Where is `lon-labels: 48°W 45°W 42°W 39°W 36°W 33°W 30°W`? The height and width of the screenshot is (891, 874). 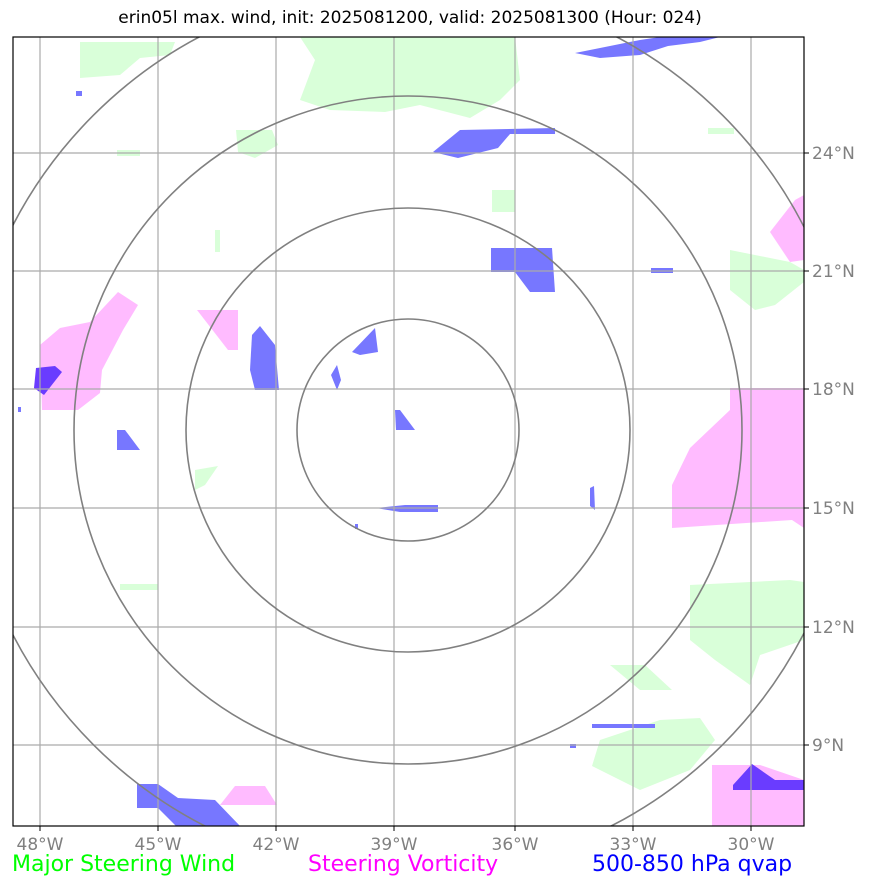 lon-labels: 48°W 45°W 42°W 39°W 36°W 33°W 30°W is located at coordinates (396, 845).